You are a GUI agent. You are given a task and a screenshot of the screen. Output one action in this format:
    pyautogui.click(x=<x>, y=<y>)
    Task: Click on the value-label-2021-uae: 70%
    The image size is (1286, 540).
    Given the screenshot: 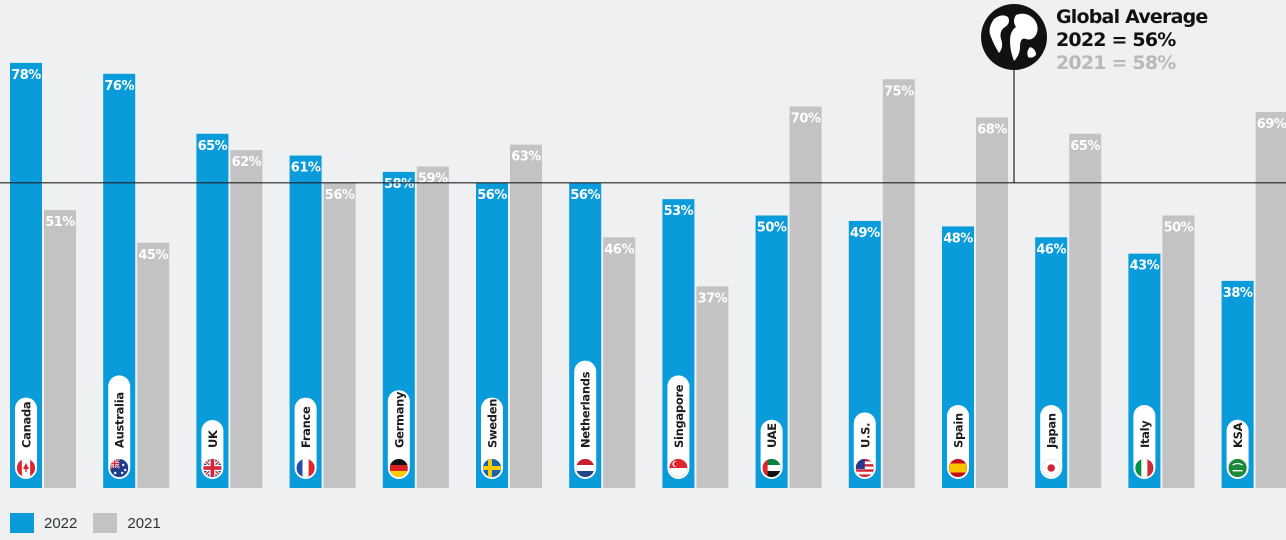 What is the action you would take?
    pyautogui.click(x=806, y=119)
    